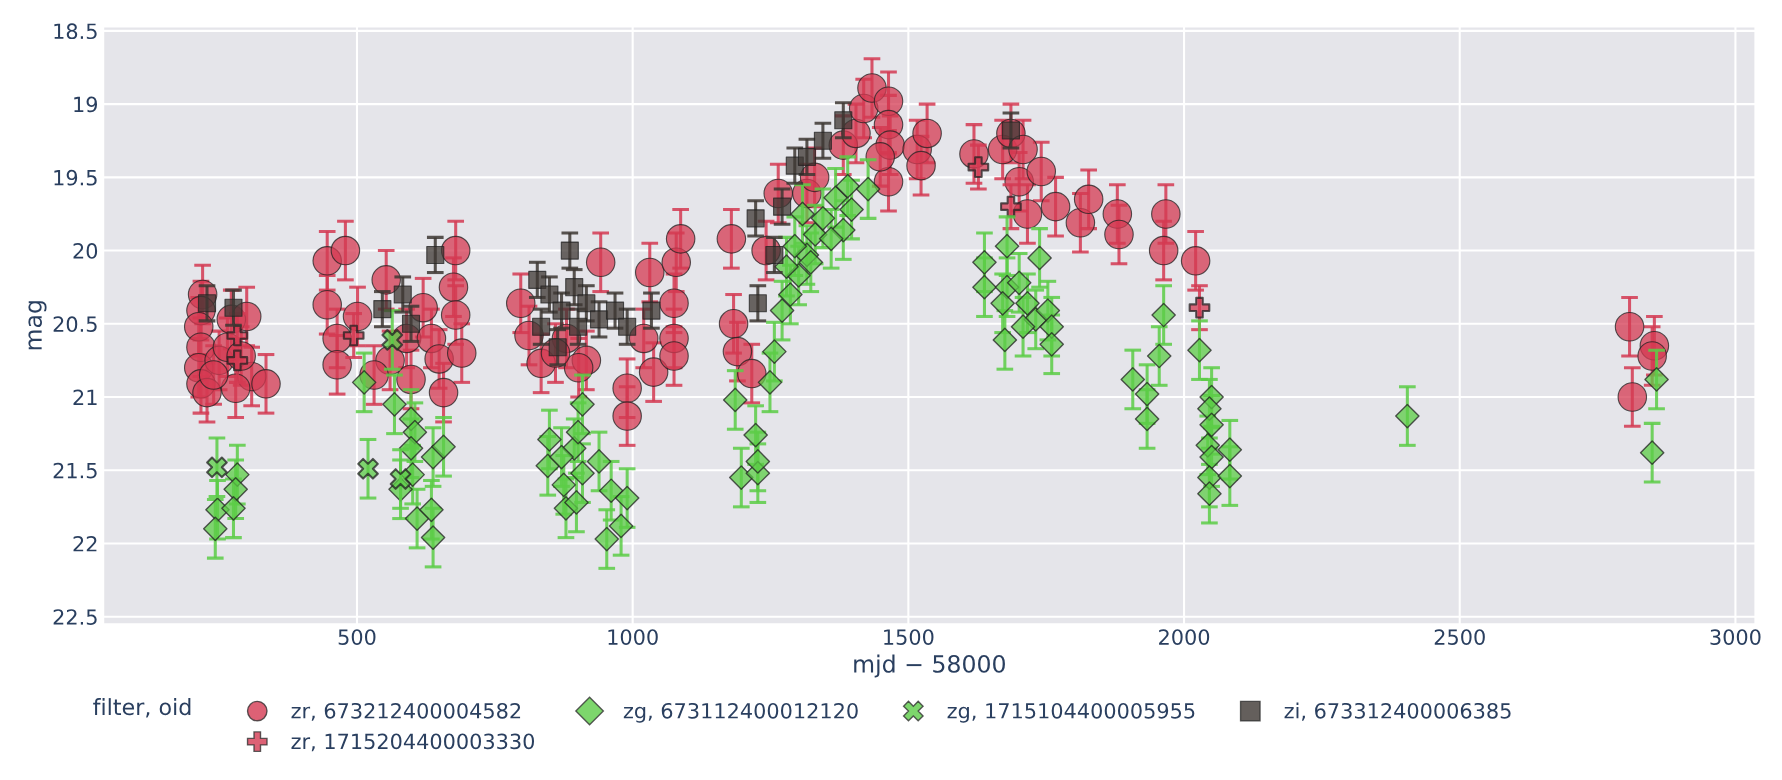 This screenshot has width=1782, height=780. I want to click on x-tick-label: 1500, so click(909, 637).